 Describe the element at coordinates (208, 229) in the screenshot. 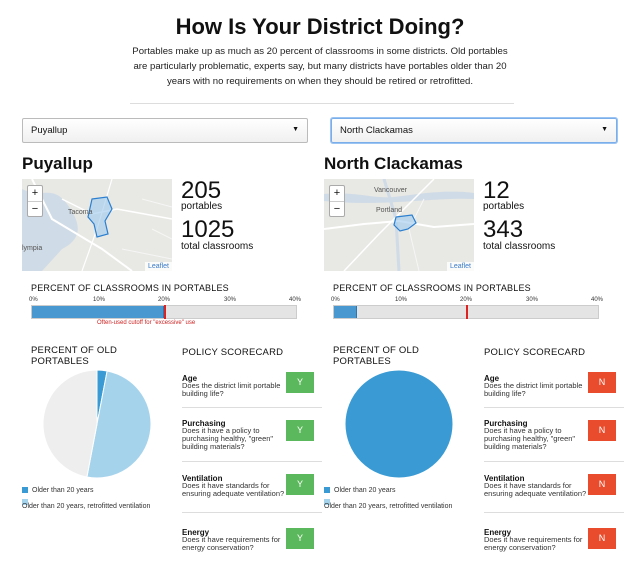

I see `classrooms-count: 1025` at that location.